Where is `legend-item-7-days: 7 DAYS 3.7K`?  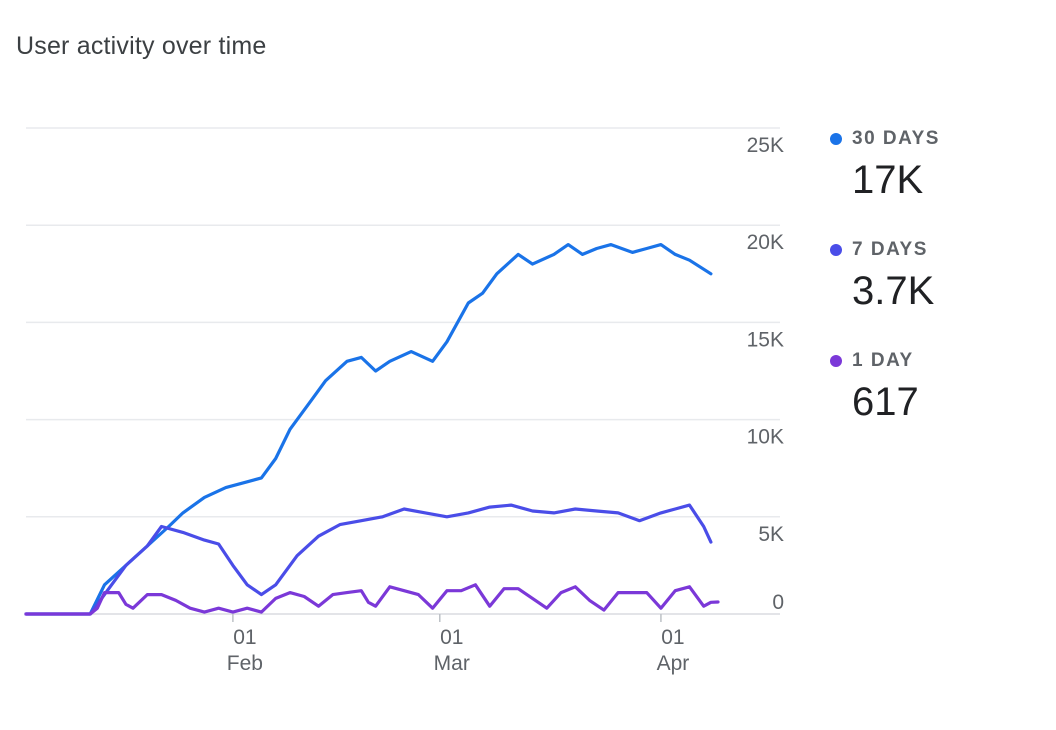 legend-item-7-days: 7 DAYS 3.7K is located at coordinates (885, 276).